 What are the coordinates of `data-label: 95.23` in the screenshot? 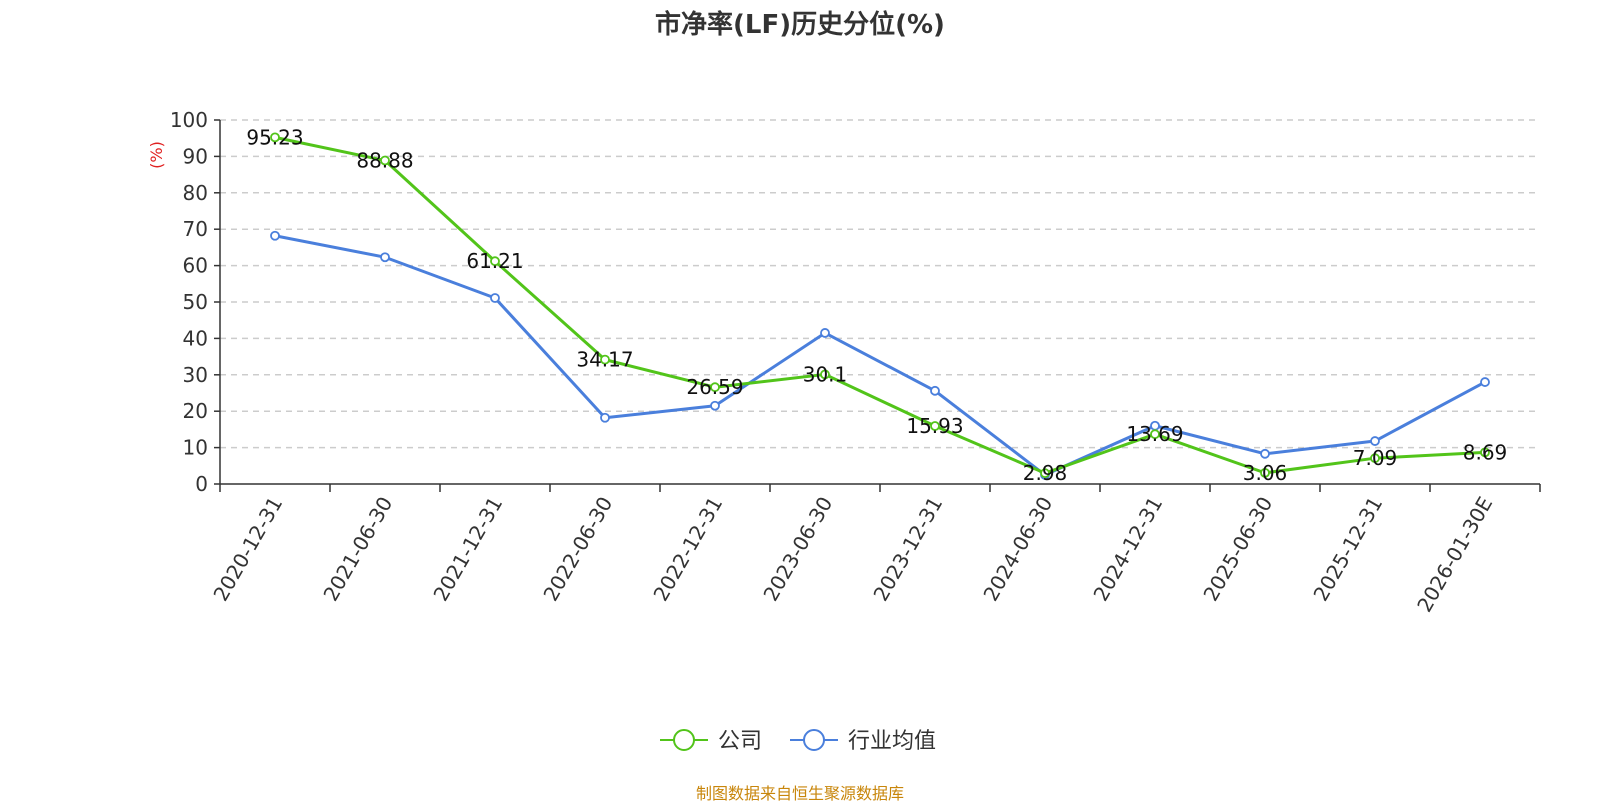 It's located at (274, 137).